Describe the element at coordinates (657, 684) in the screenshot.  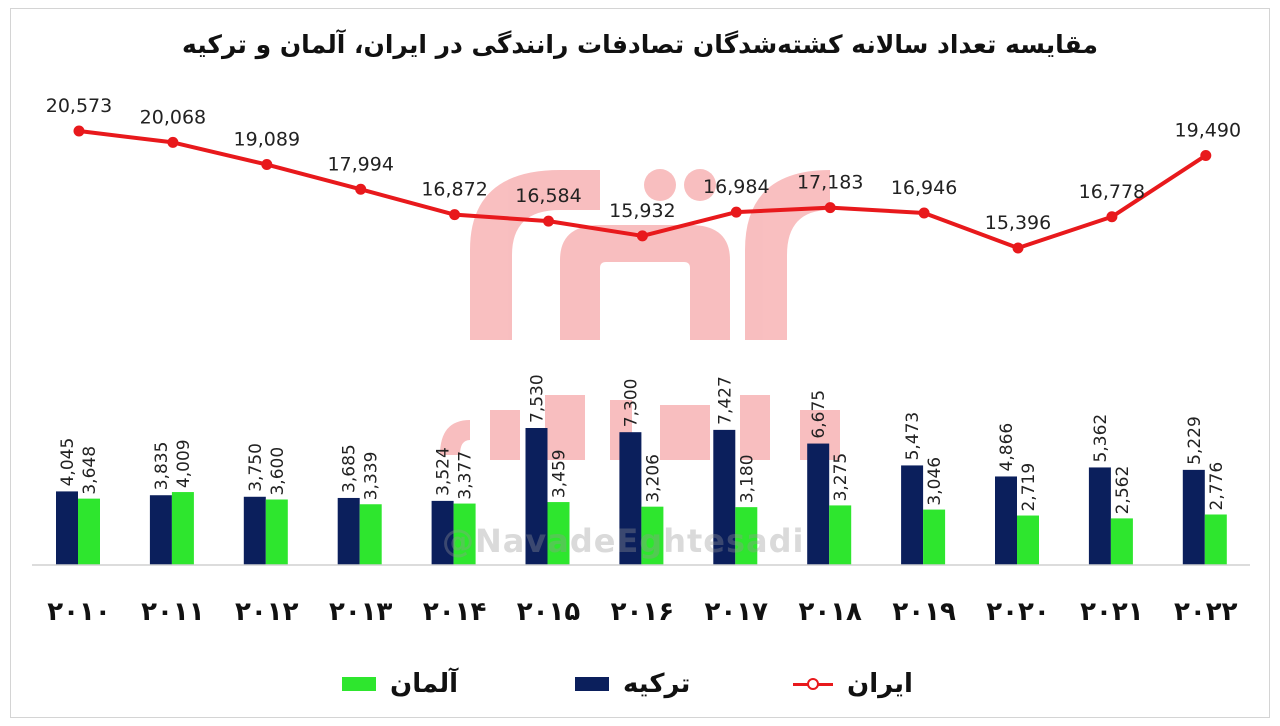
I see `legend-label-turkey: ترکیه` at that location.